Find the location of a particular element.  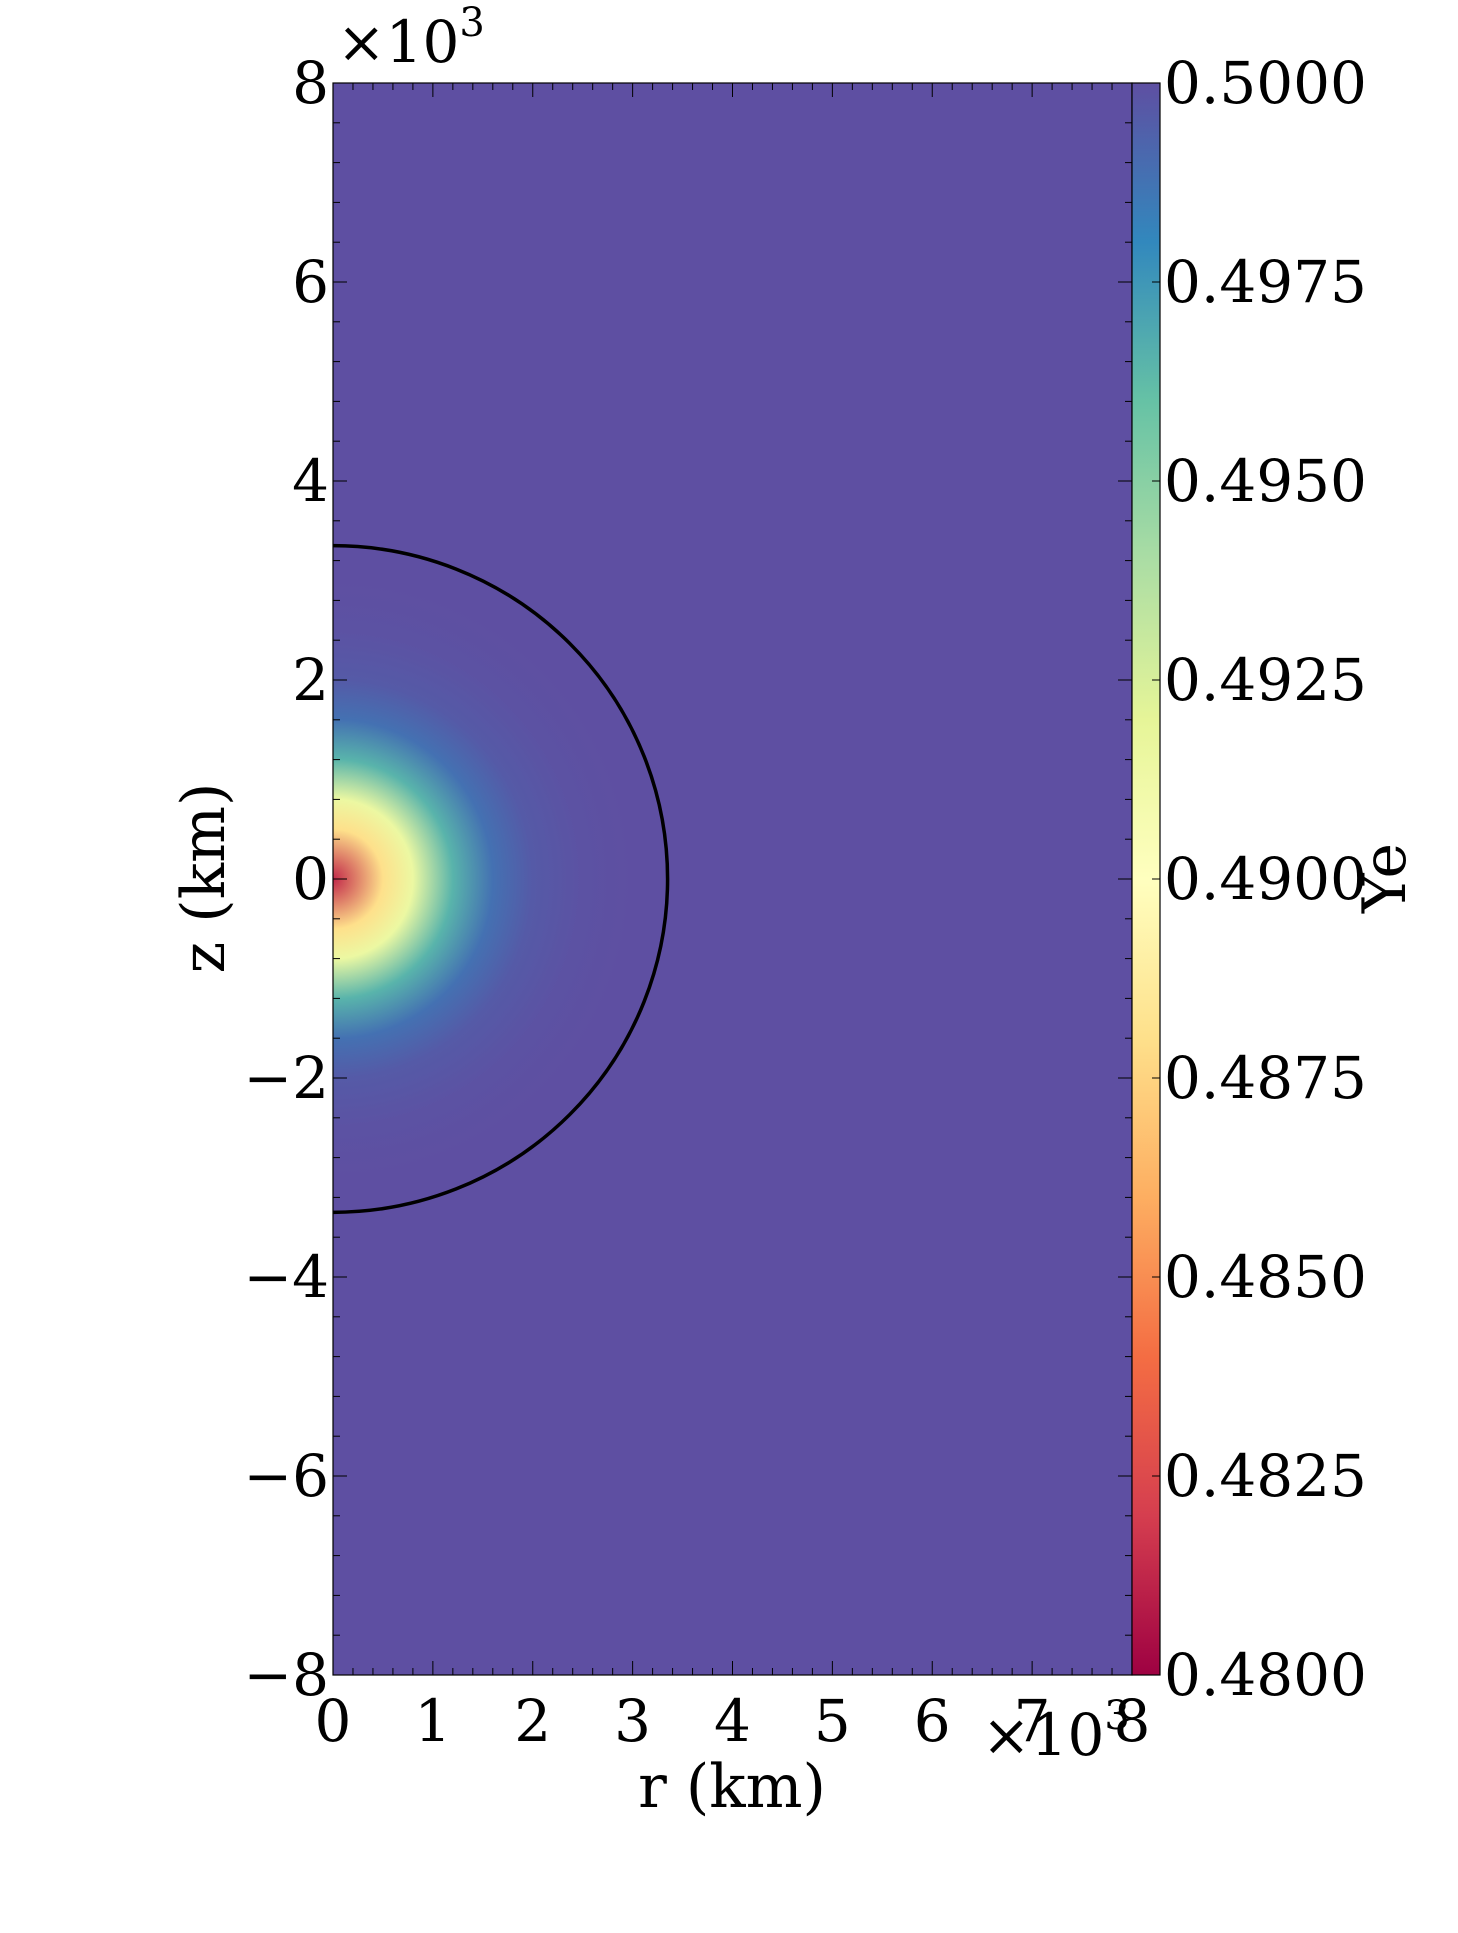

x-tick-label: 3 is located at coordinates (632, 1721).